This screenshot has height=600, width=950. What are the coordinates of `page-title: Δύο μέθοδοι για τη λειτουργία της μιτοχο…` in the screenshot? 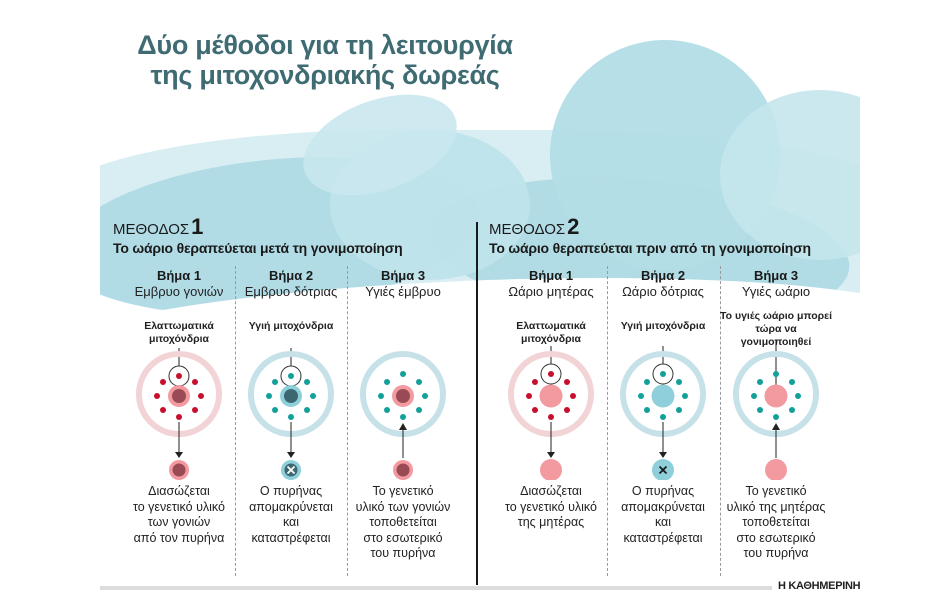 It's located at (325, 60).